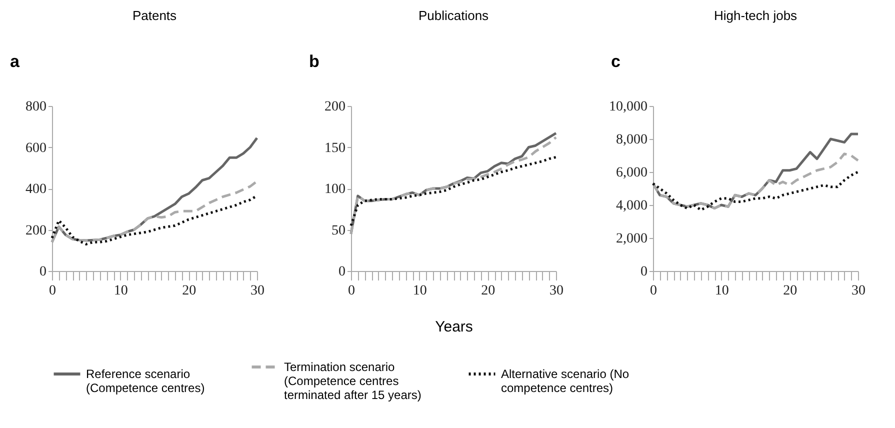  What do you see at coordinates (36, 148) in the screenshot?
I see `y-tick-label: 600` at bounding box center [36, 148].